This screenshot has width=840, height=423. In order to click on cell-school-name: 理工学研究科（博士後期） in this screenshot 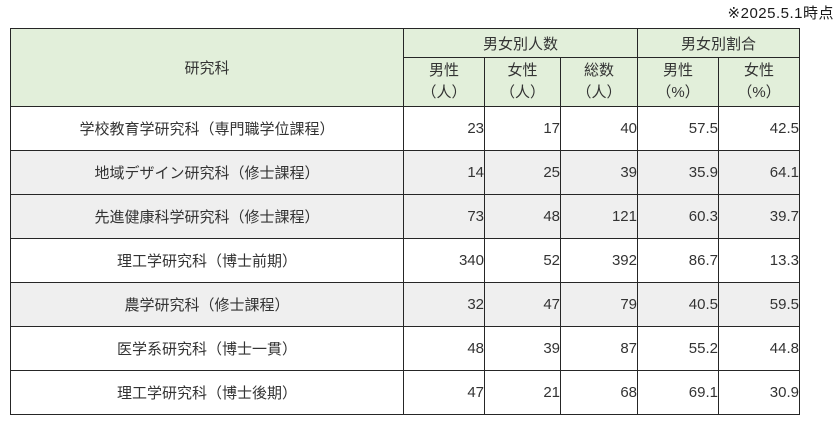, I will do `click(207, 392)`.